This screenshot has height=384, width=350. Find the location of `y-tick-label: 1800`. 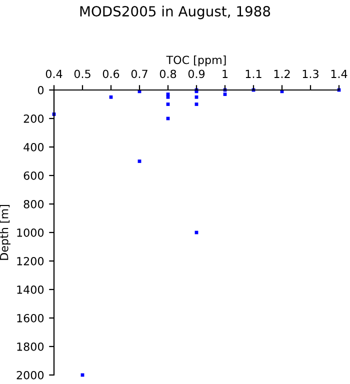

y-tick-label: 1800 is located at coordinates (30, 346).